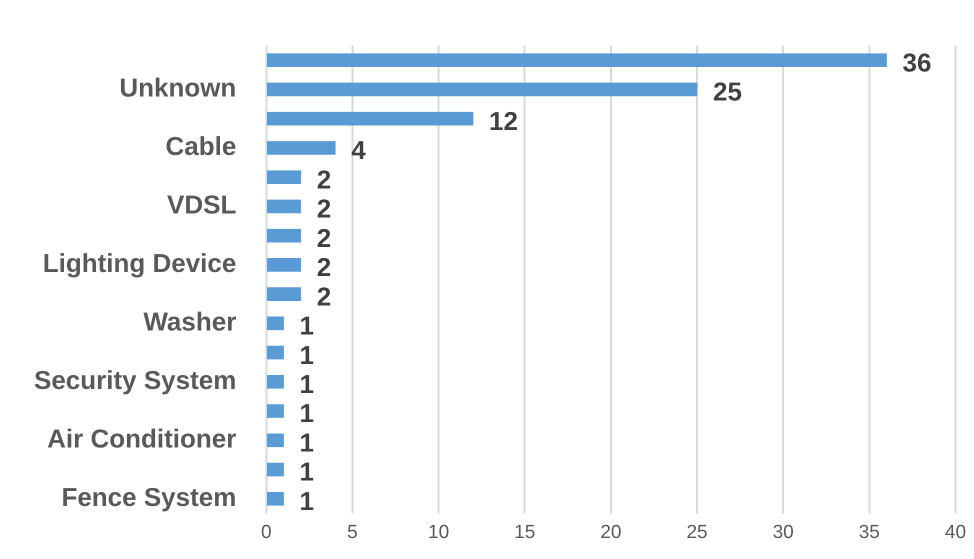 The width and height of the screenshot is (974, 559). I want to click on data-label: 12, so click(503, 121).